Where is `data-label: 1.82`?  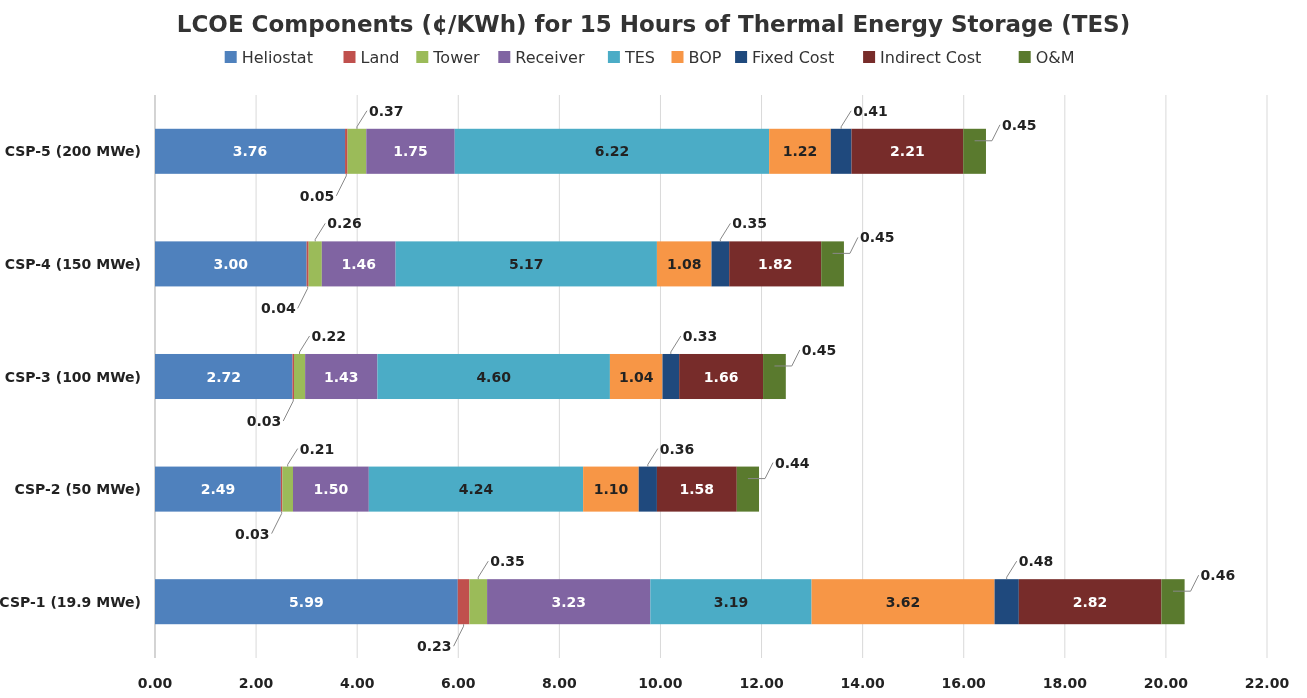 data-label: 1.82 is located at coordinates (775, 263).